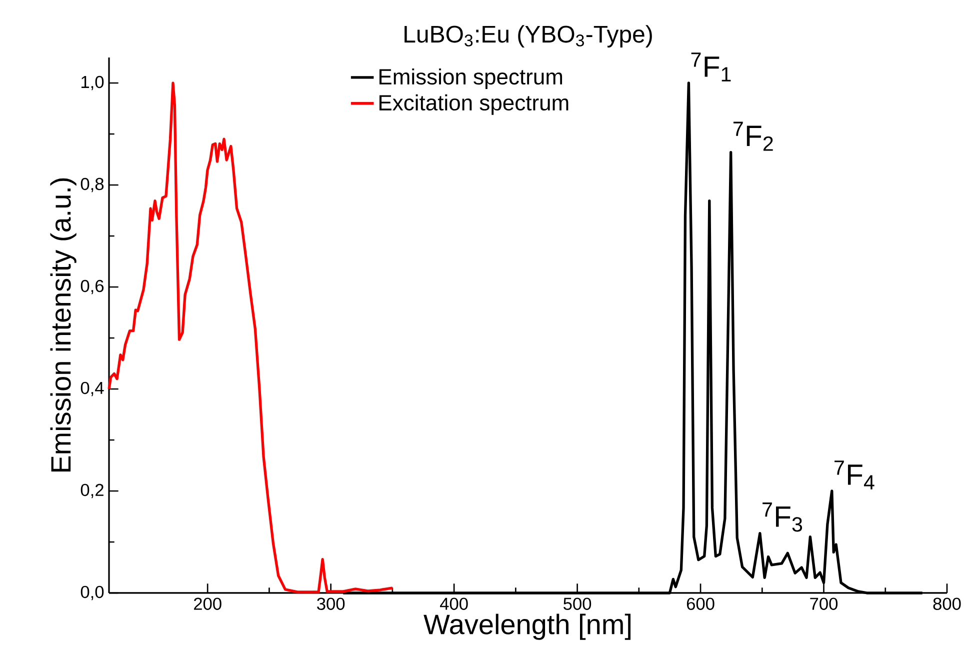  What do you see at coordinates (92, 287) in the screenshot?
I see `y-tick-label: 0,6` at bounding box center [92, 287].